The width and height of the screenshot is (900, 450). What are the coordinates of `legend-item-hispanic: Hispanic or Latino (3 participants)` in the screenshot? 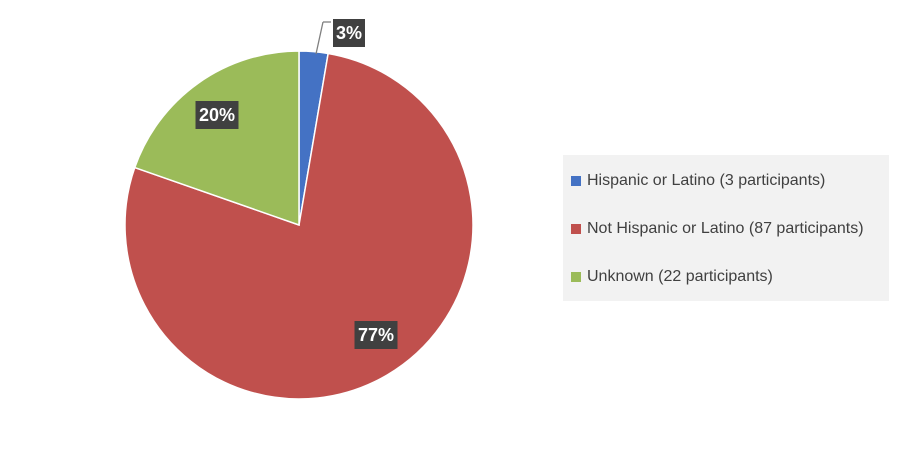 It's located at (726, 181).